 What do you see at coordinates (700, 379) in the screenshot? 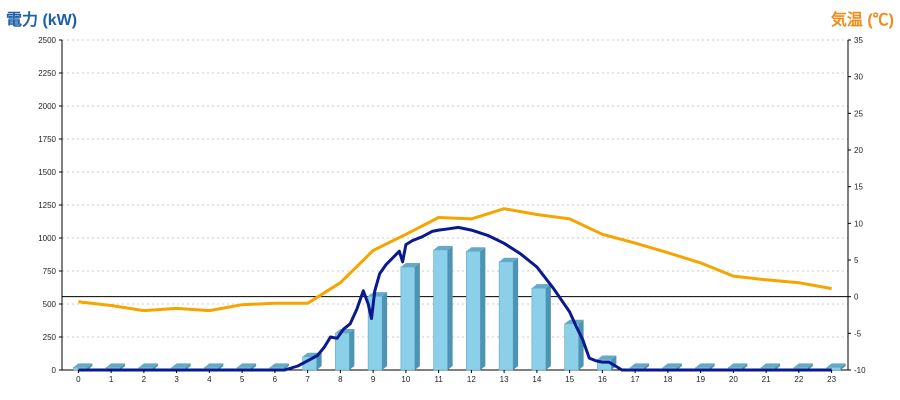
I see `x-tick-label: 19` at bounding box center [700, 379].